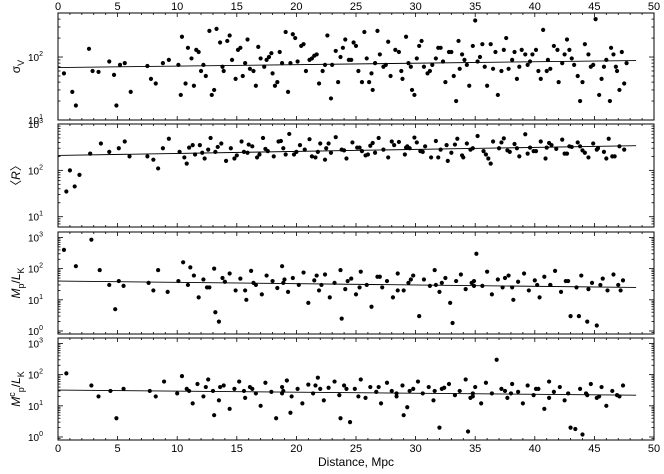 This screenshot has height=474, width=664. I want to click on y-tick-label: 102, so click(35, 170).